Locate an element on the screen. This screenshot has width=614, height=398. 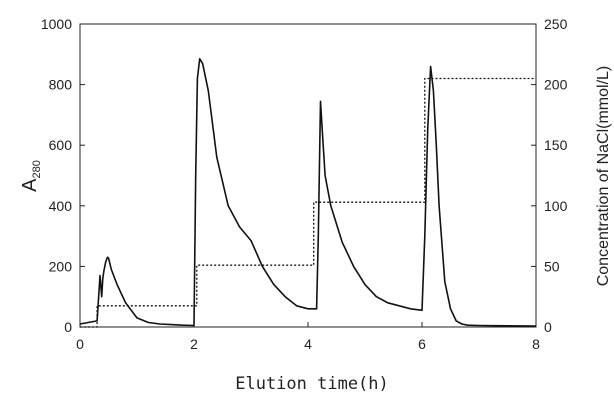
x-tick-label: 4 is located at coordinates (308, 344).